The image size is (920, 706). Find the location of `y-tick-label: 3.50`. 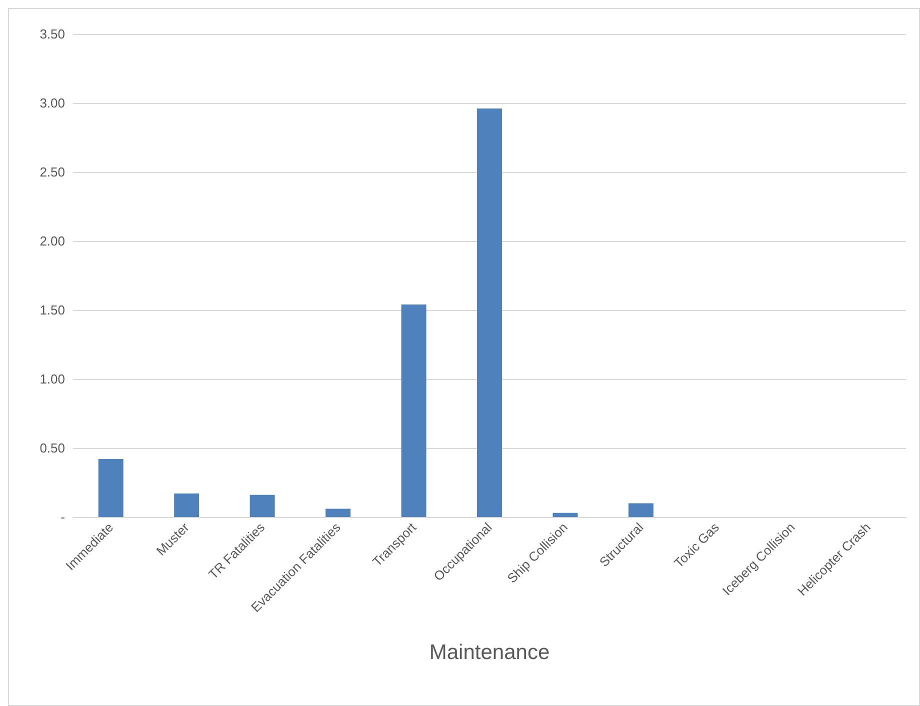

y-tick-label: 3.50 is located at coordinates (52, 34).